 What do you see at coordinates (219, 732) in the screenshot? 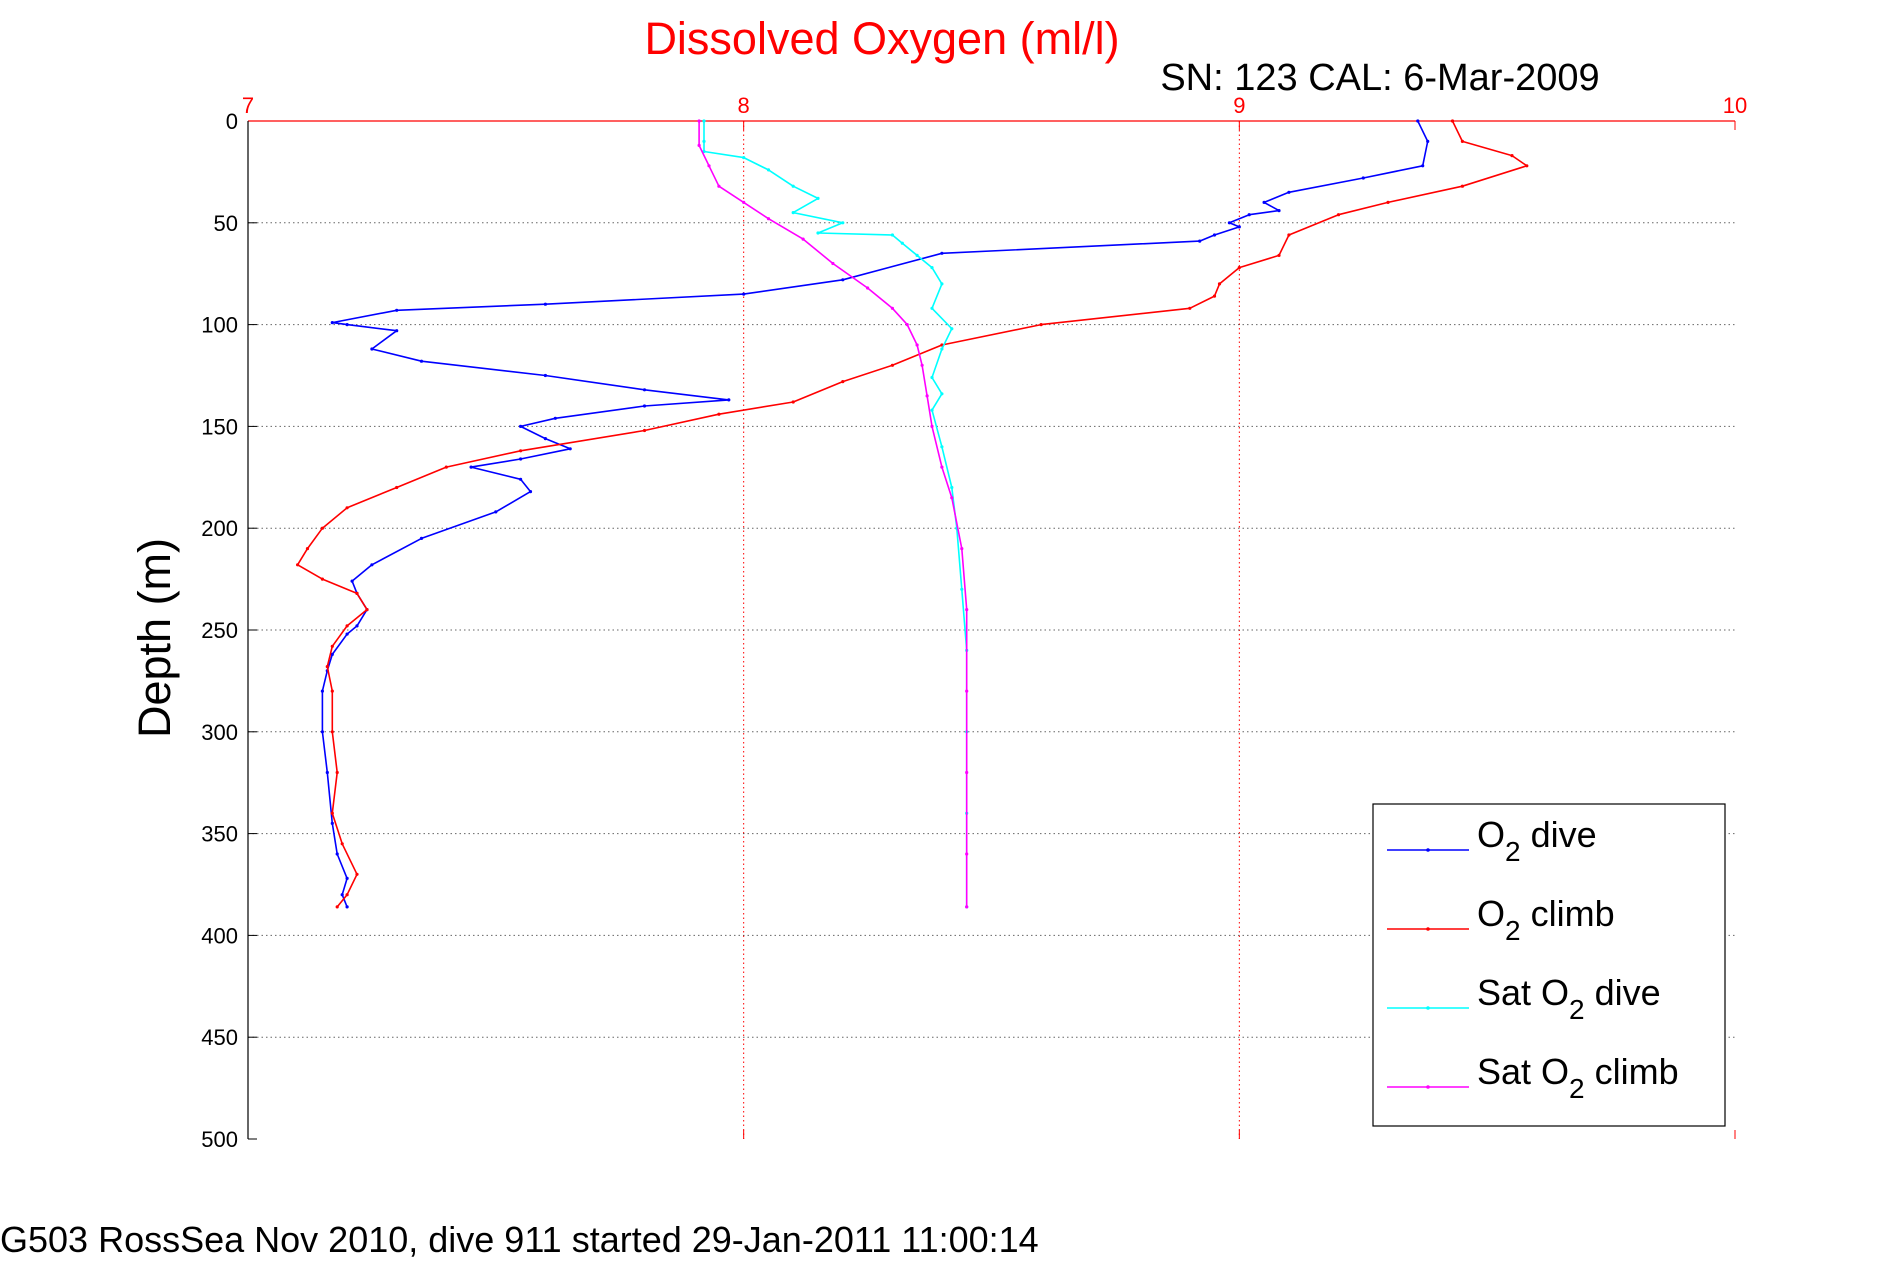
I see `y-tick-label: 300` at bounding box center [219, 732].